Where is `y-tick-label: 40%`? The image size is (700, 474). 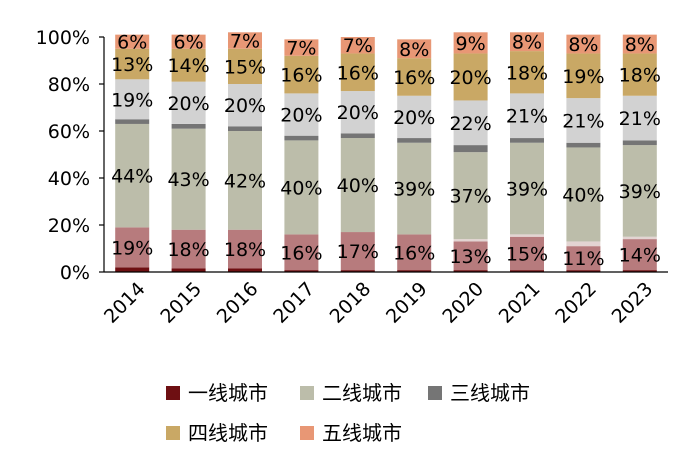
y-tick-label: 40% is located at coordinates (69, 179).